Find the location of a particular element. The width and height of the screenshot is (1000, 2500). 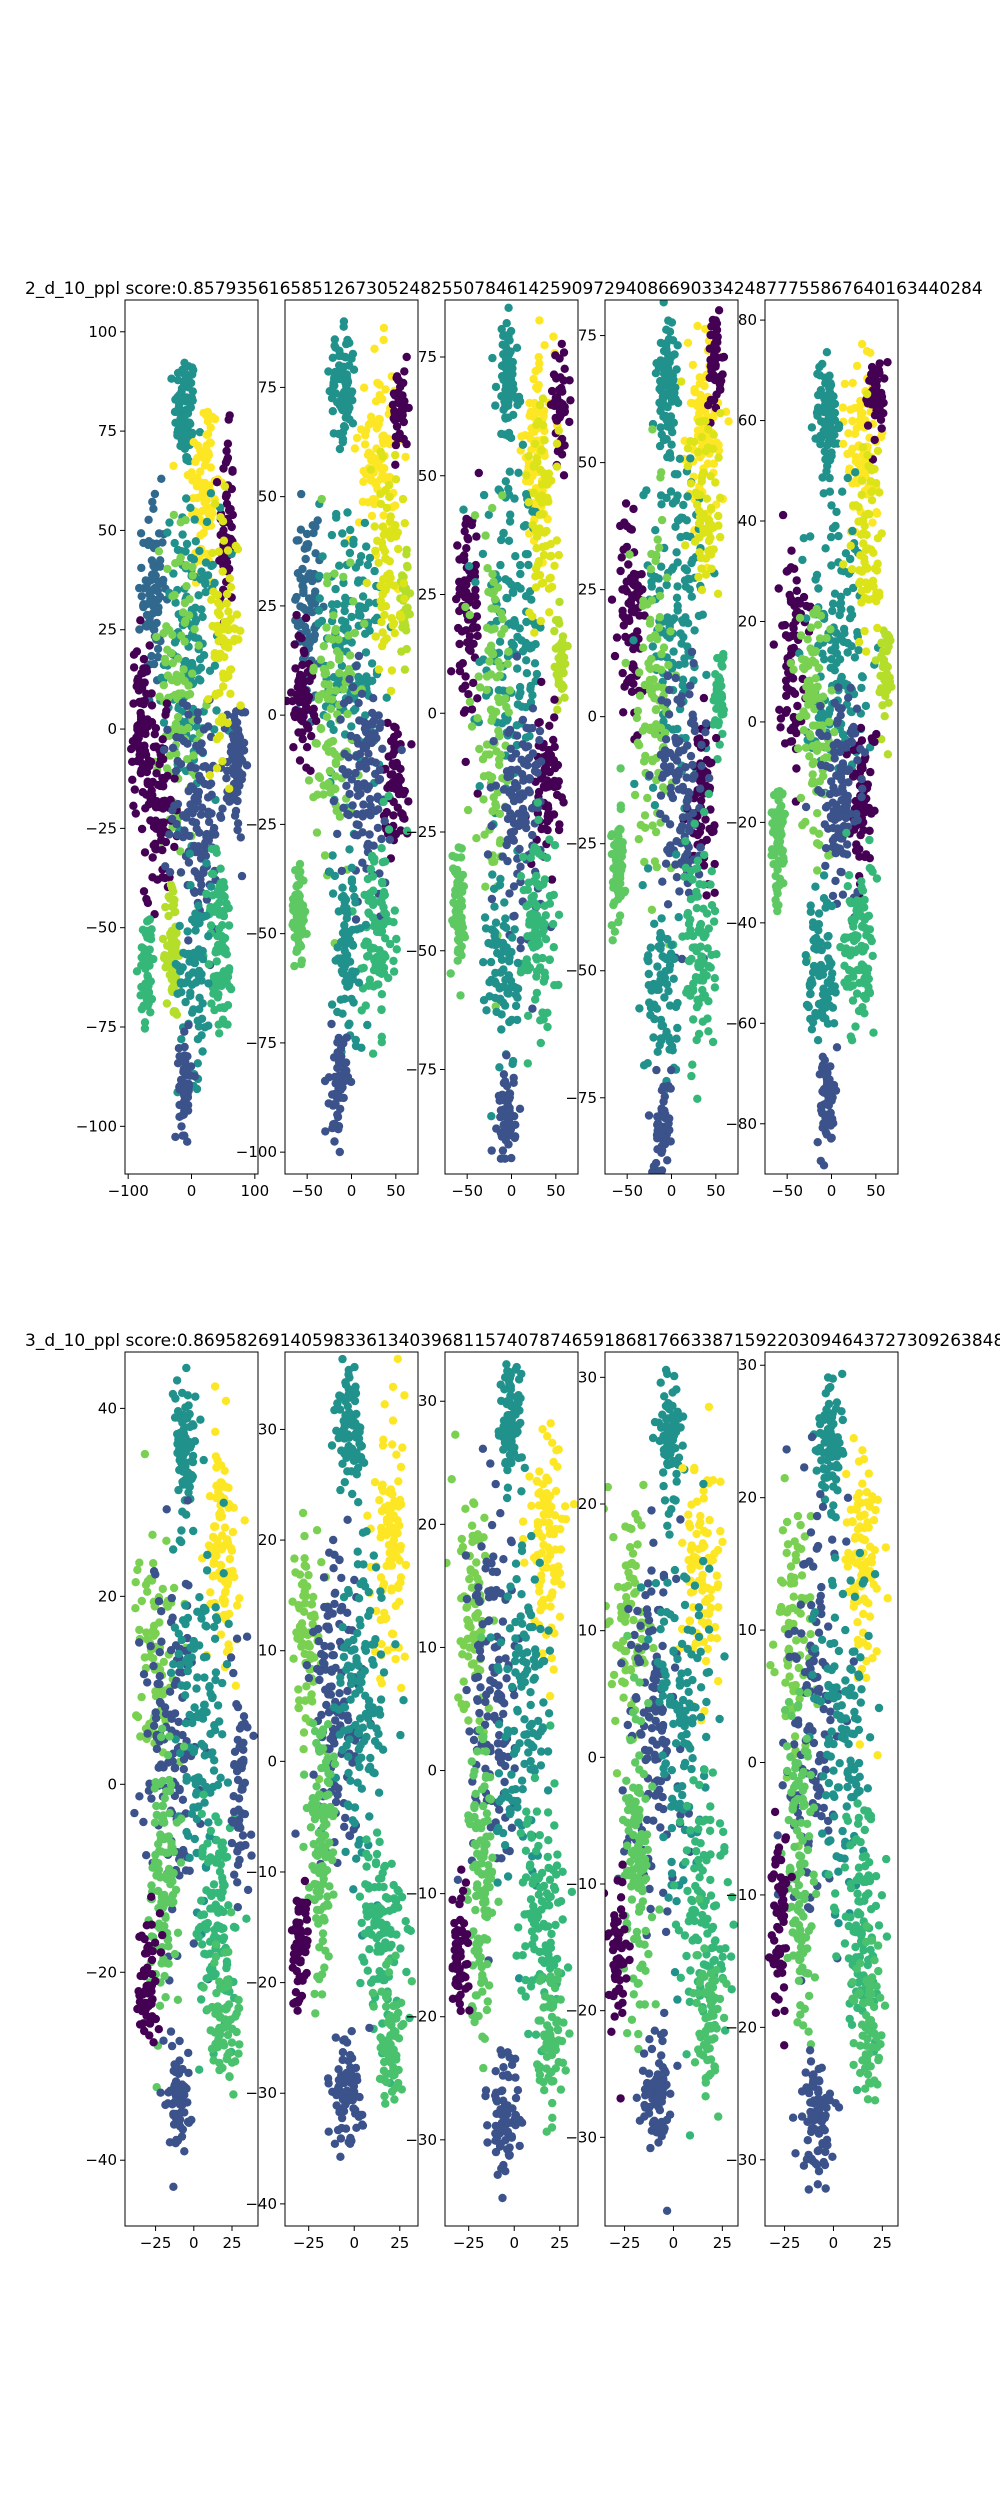

y-tick-label: 25 is located at coordinates (107, 630).